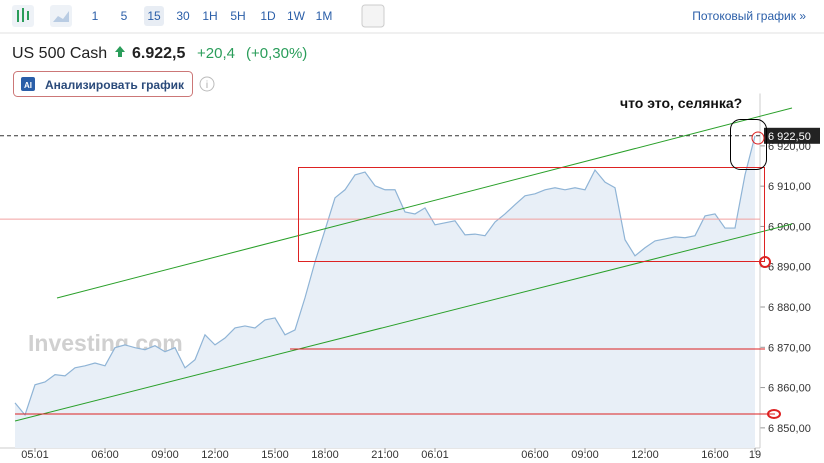 This screenshot has height=463, width=824. Describe the element at coordinates (275, 455) in the screenshot. I see `x-tick-label: 15:00` at that location.